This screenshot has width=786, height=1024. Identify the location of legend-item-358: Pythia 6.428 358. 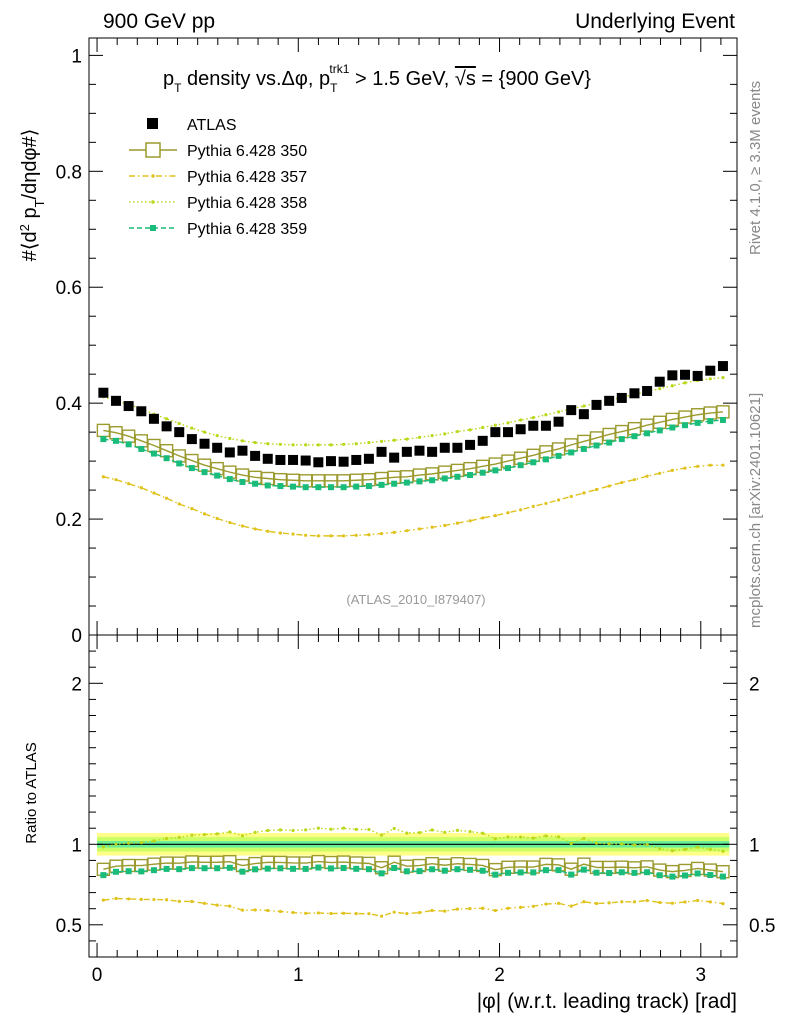
(218, 203).